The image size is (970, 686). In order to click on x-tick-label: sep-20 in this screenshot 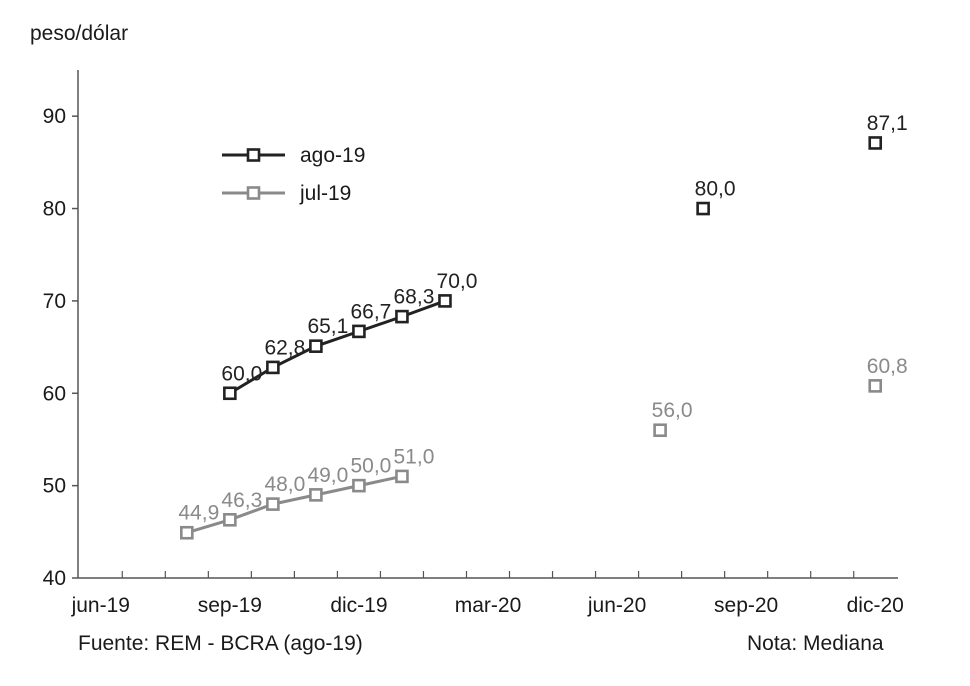, I will do `click(746, 605)`.